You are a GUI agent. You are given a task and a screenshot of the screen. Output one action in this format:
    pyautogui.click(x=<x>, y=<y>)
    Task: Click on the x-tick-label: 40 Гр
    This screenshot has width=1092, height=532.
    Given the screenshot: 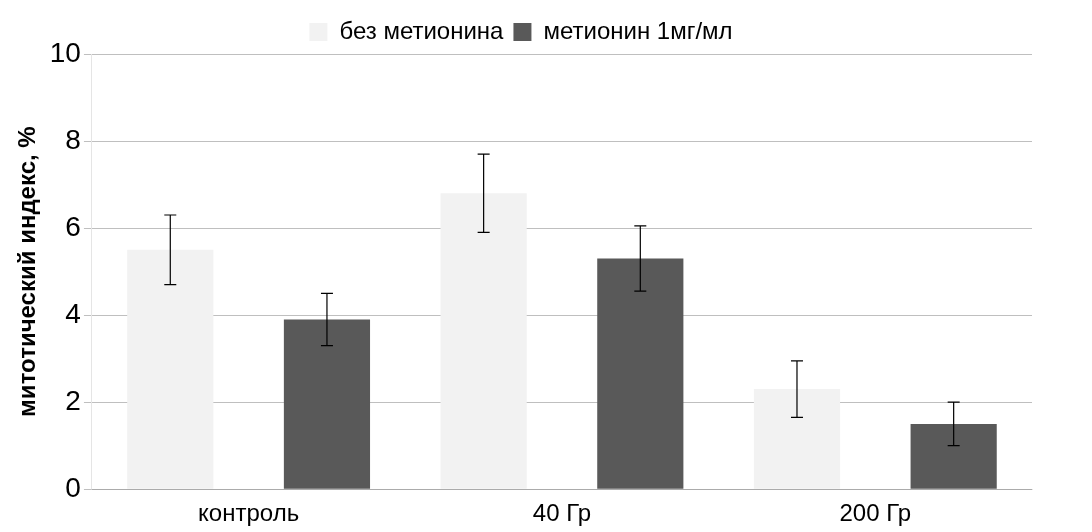 What is the action you would take?
    pyautogui.click(x=562, y=513)
    